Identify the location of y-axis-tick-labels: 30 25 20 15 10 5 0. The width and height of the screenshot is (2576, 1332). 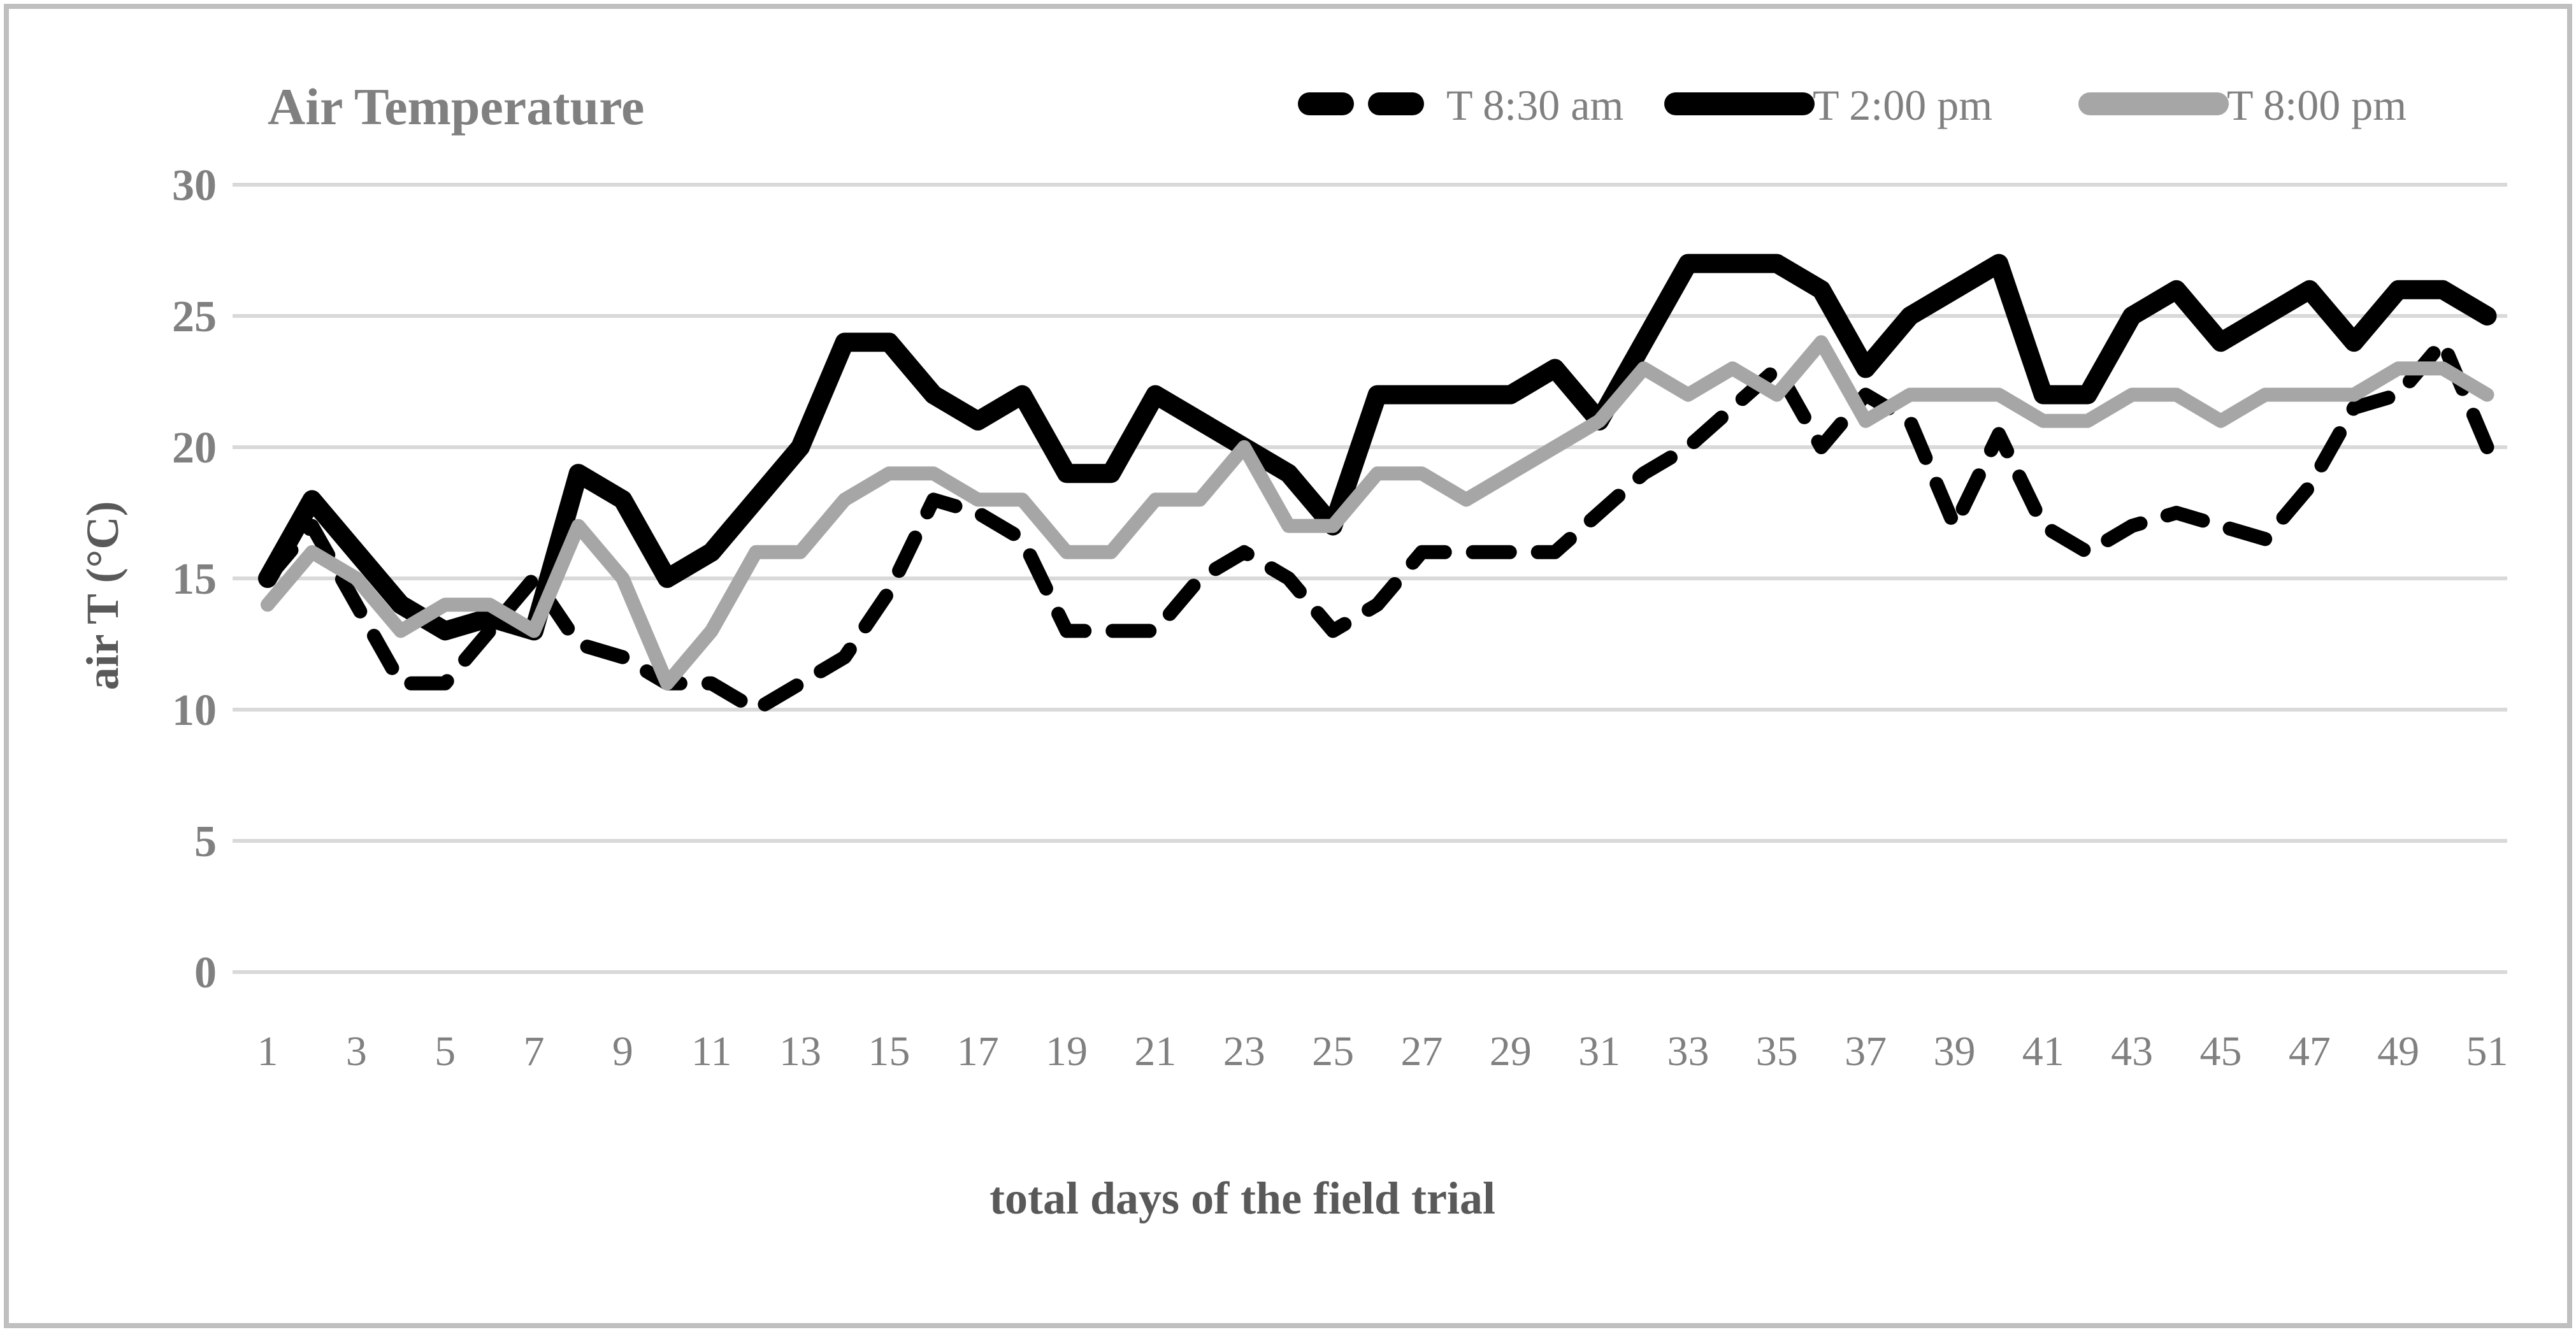
(194, 579).